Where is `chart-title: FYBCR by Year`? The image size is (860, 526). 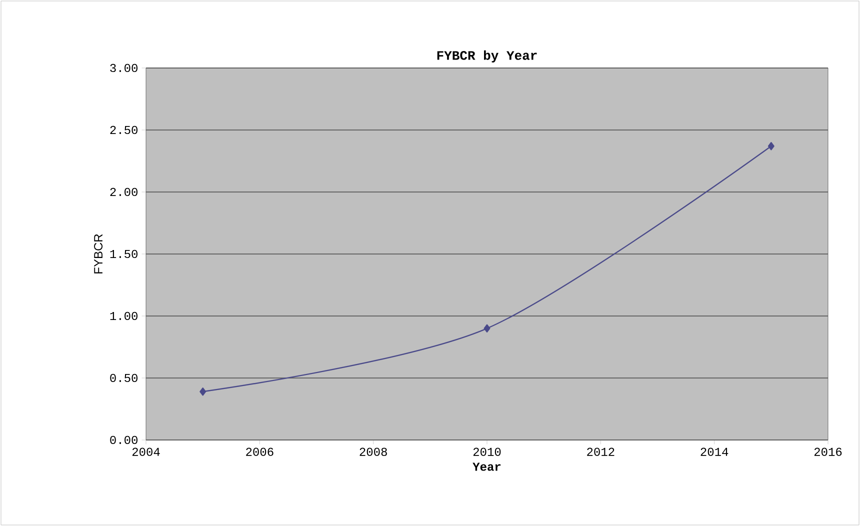
chart-title: FYBCR by Year is located at coordinates (487, 56).